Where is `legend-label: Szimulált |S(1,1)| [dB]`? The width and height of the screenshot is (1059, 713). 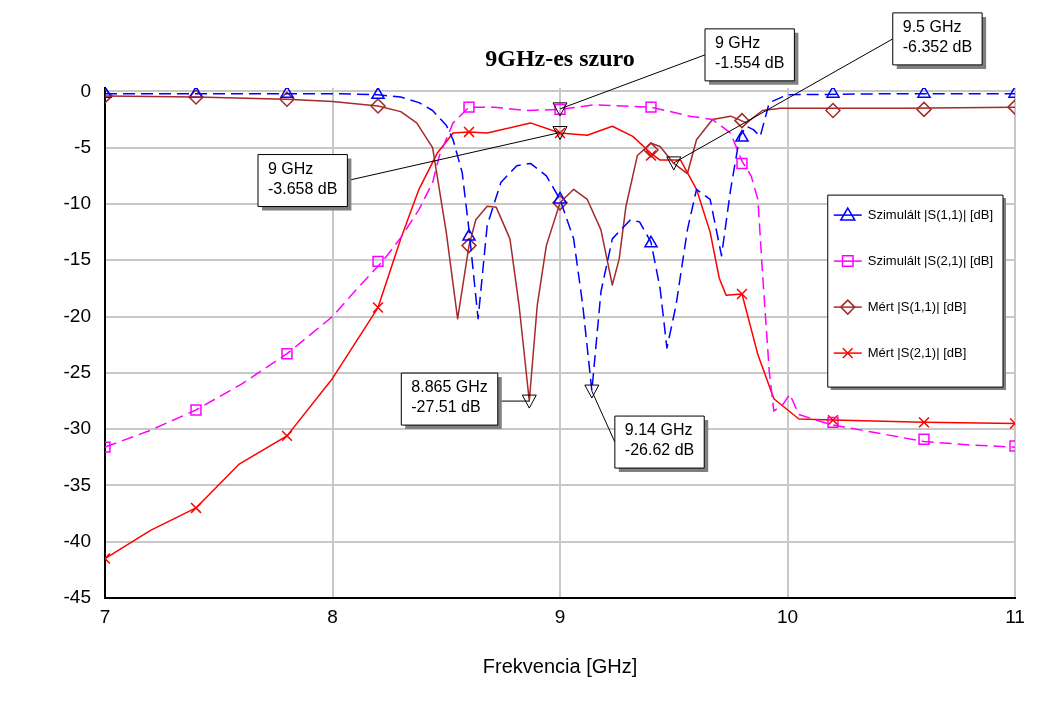
legend-label: Szimulált |S(1,1)| [dB] is located at coordinates (930, 214).